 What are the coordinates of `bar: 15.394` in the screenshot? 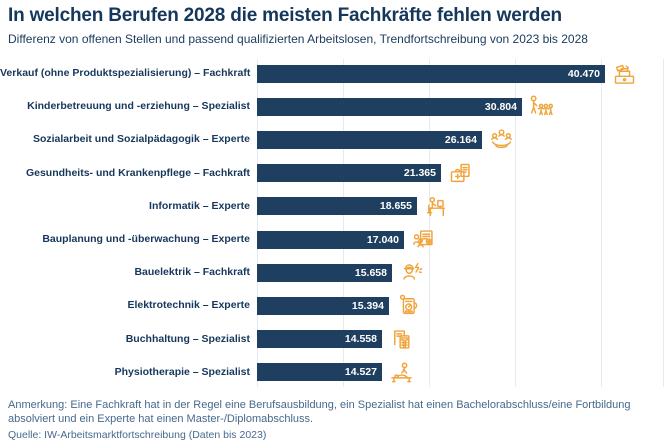 It's located at (323, 305).